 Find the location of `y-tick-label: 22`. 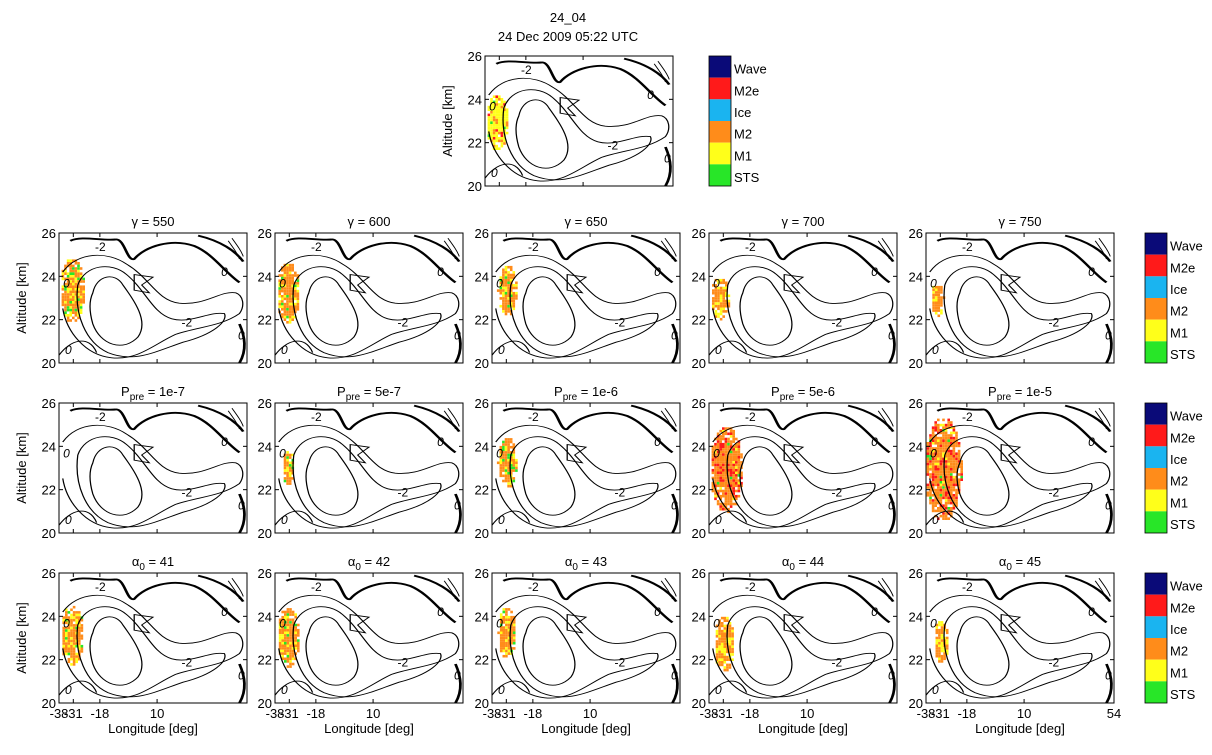

y-tick-label: 22 is located at coordinates (49, 320).